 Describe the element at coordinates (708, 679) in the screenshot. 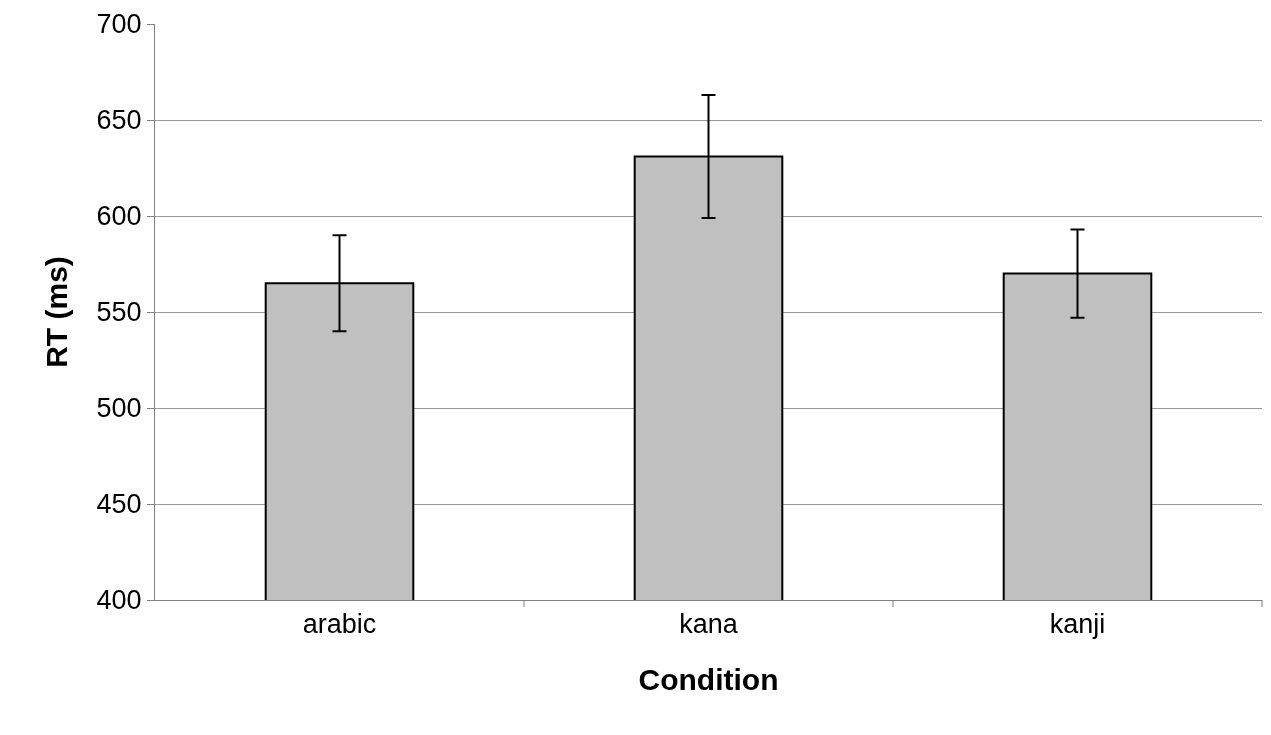

I see `x-axis-title: Condition` at that location.